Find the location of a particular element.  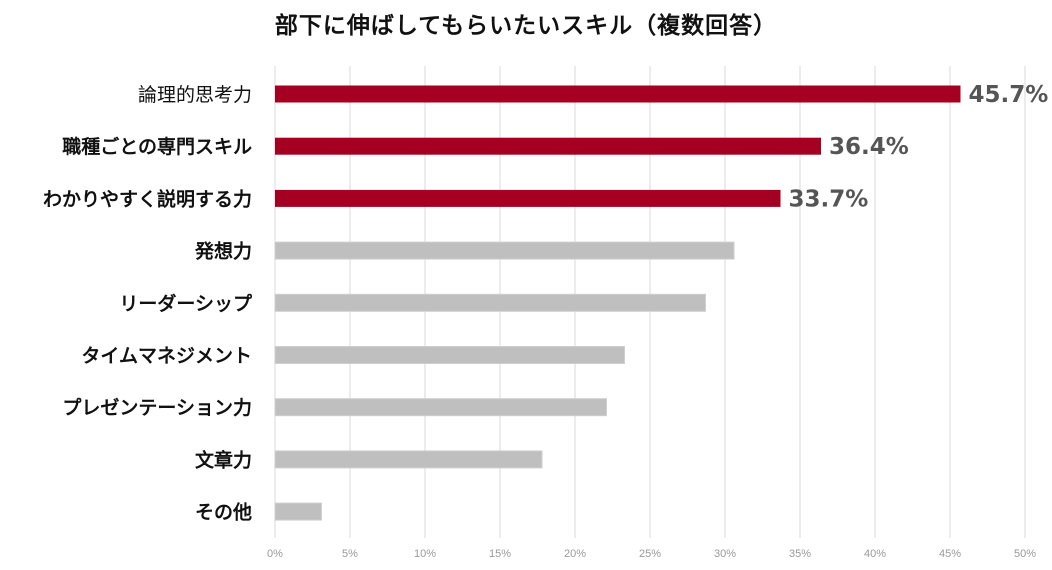

x-tick-label: 40% is located at coordinates (875, 554).